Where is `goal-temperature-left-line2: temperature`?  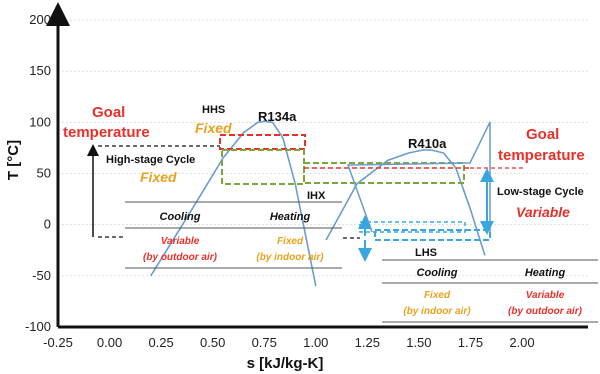
goal-temperature-left-line2: temperature is located at coordinates (106, 132).